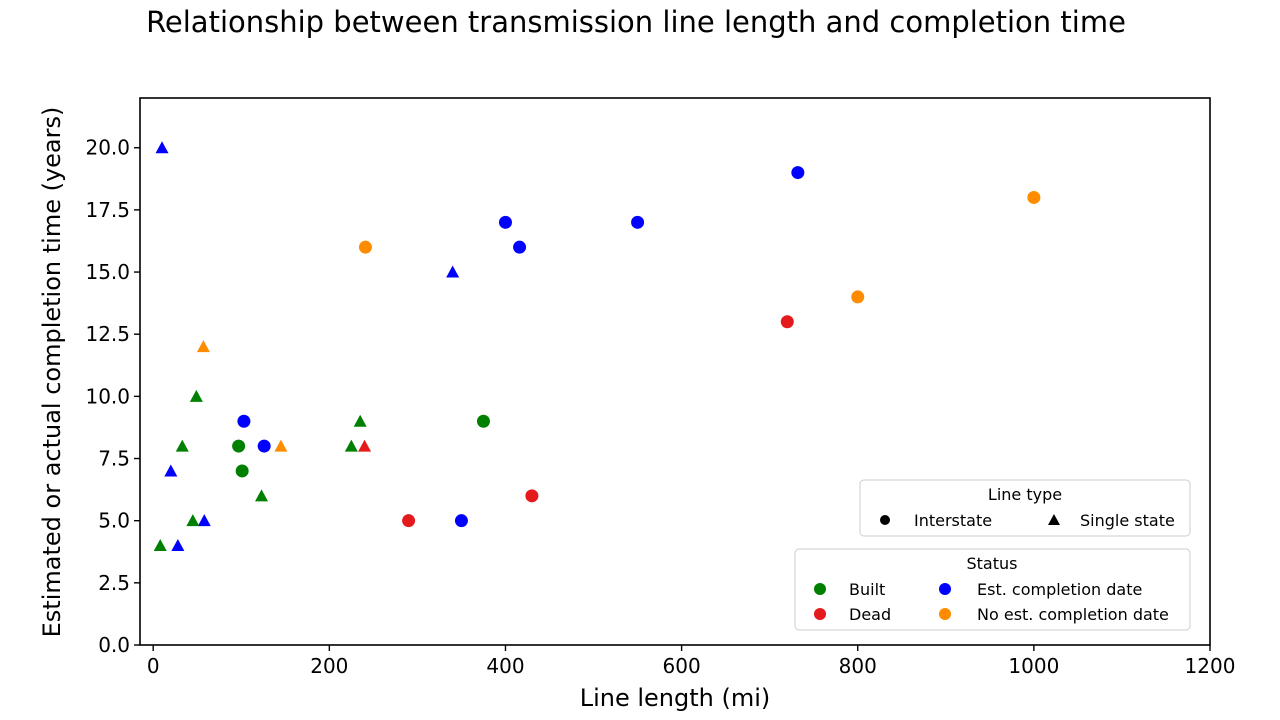 The width and height of the screenshot is (1280, 720). What do you see at coordinates (675, 698) in the screenshot?
I see `x-axis-label: Line length (mi)` at bounding box center [675, 698].